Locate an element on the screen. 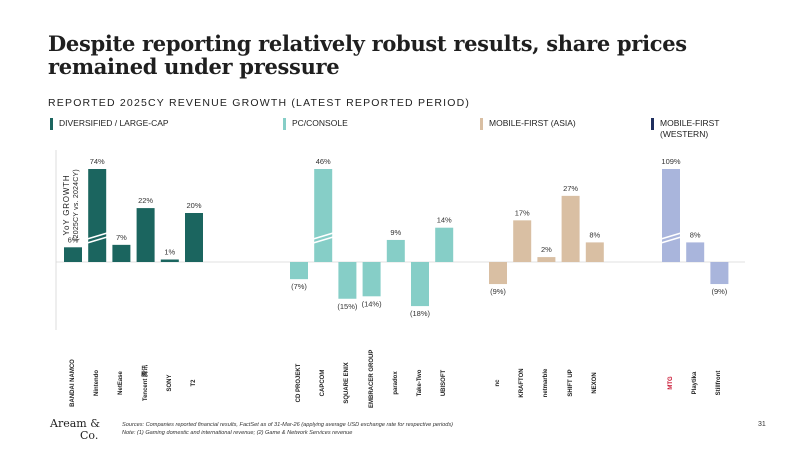  data-label-bandai-namco: 6% is located at coordinates (73, 239).